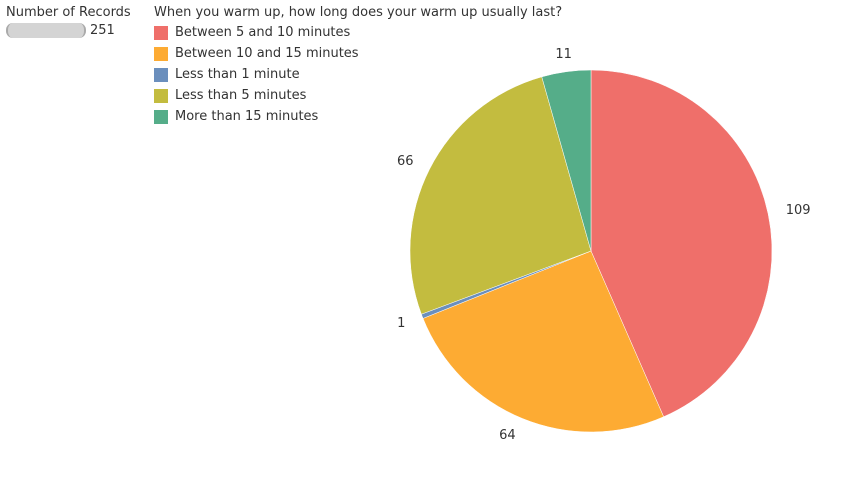 This screenshot has width=860, height=484. What do you see at coordinates (358, 74) in the screenshot?
I see `legend-item-less-than-1: Less than 1 minute` at bounding box center [358, 74].